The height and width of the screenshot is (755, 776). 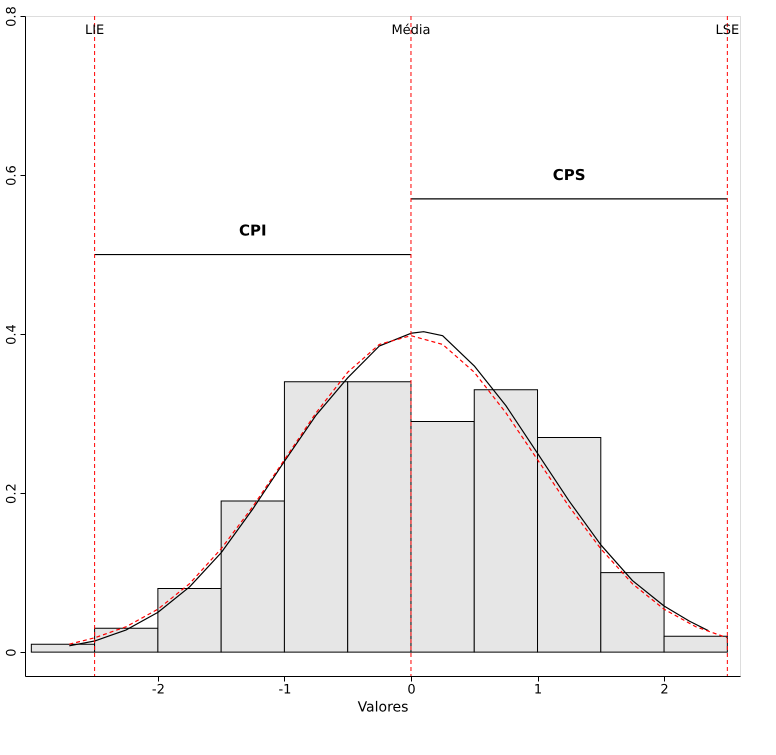 I want to click on y-tick-label: 0, so click(x=12, y=652).